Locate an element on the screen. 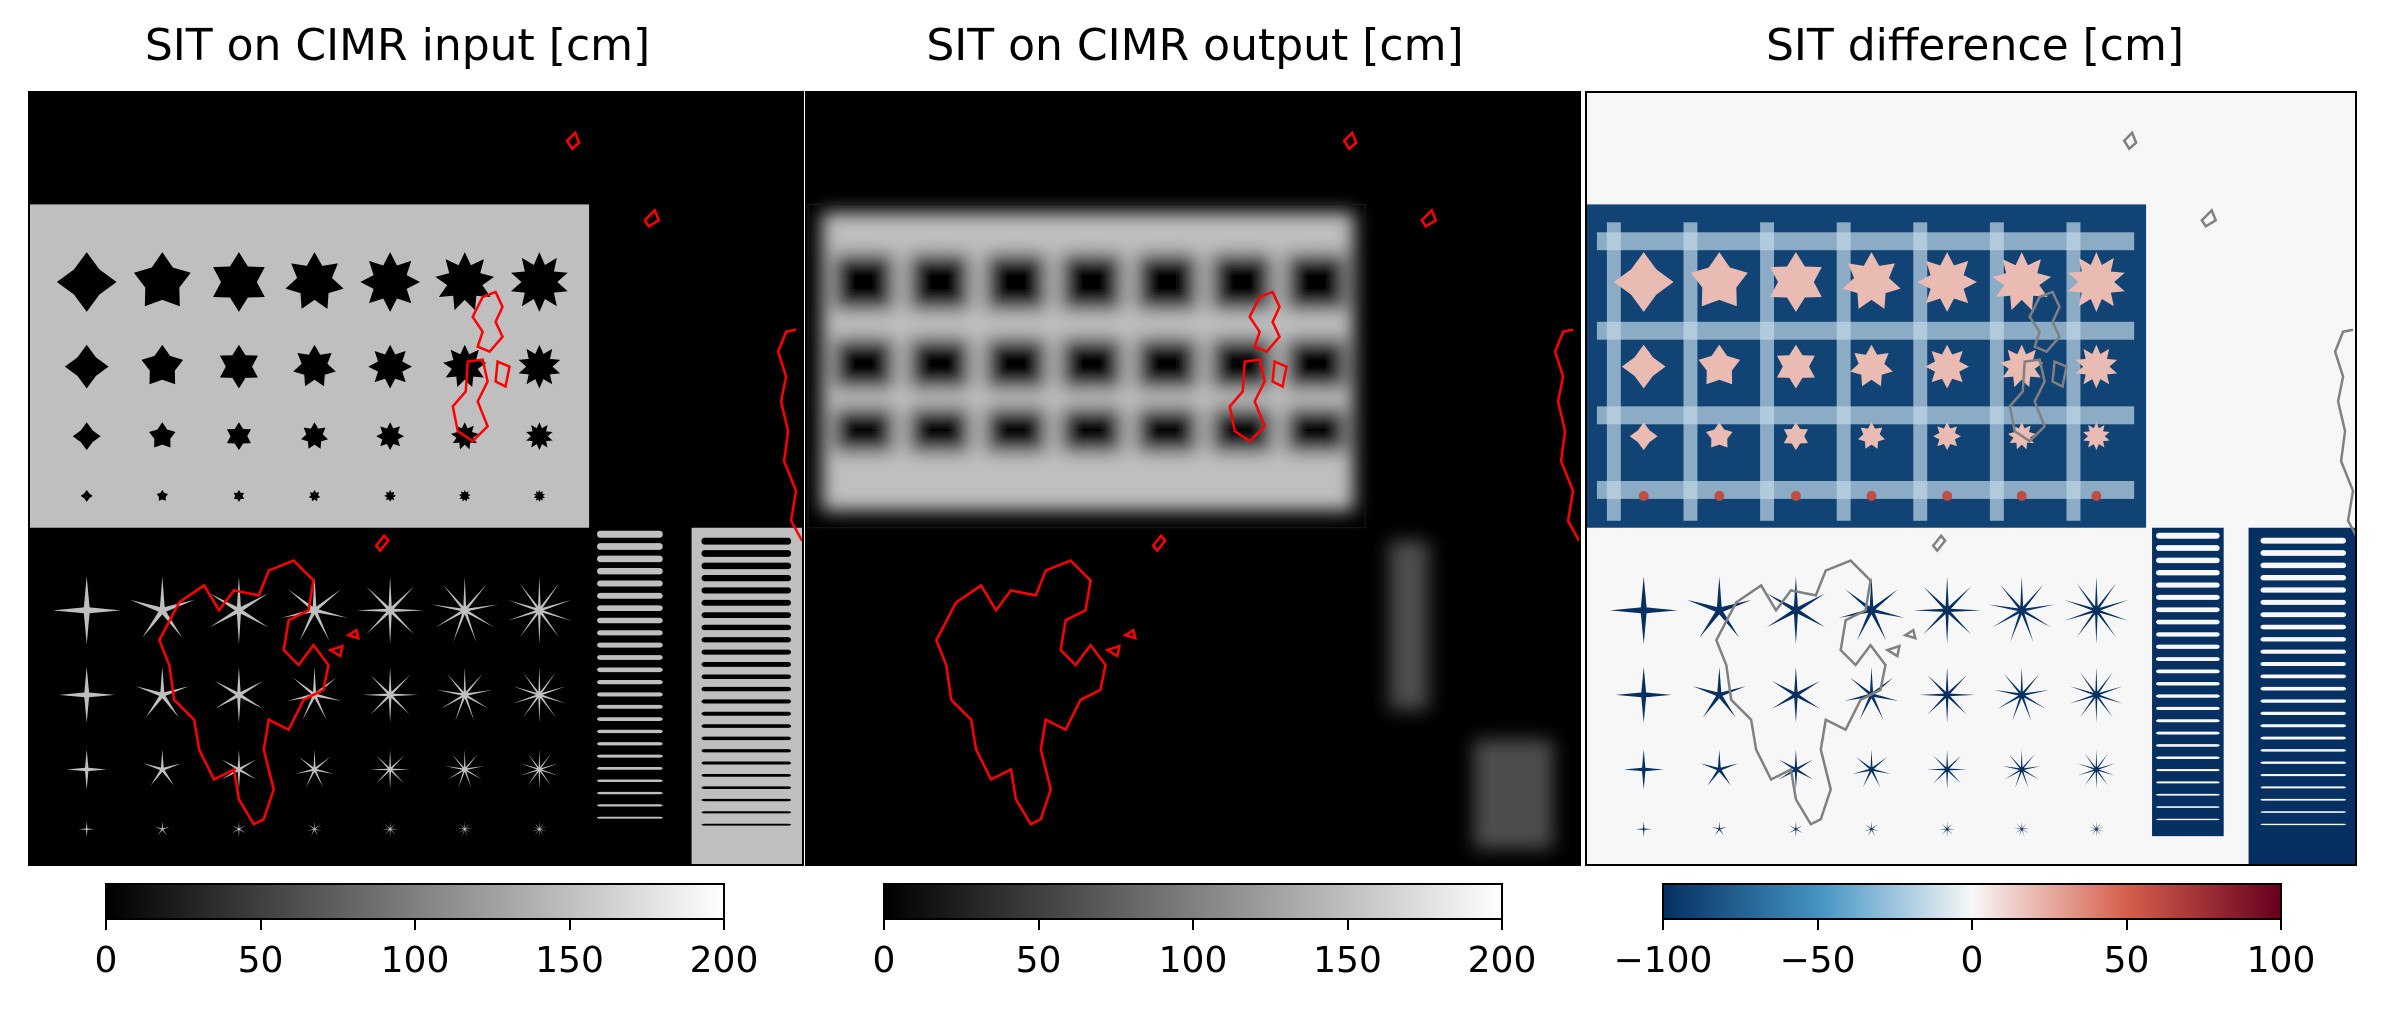 This screenshot has height=1017, width=2384. colorbar-tick-label: 100 is located at coordinates (2281, 960).